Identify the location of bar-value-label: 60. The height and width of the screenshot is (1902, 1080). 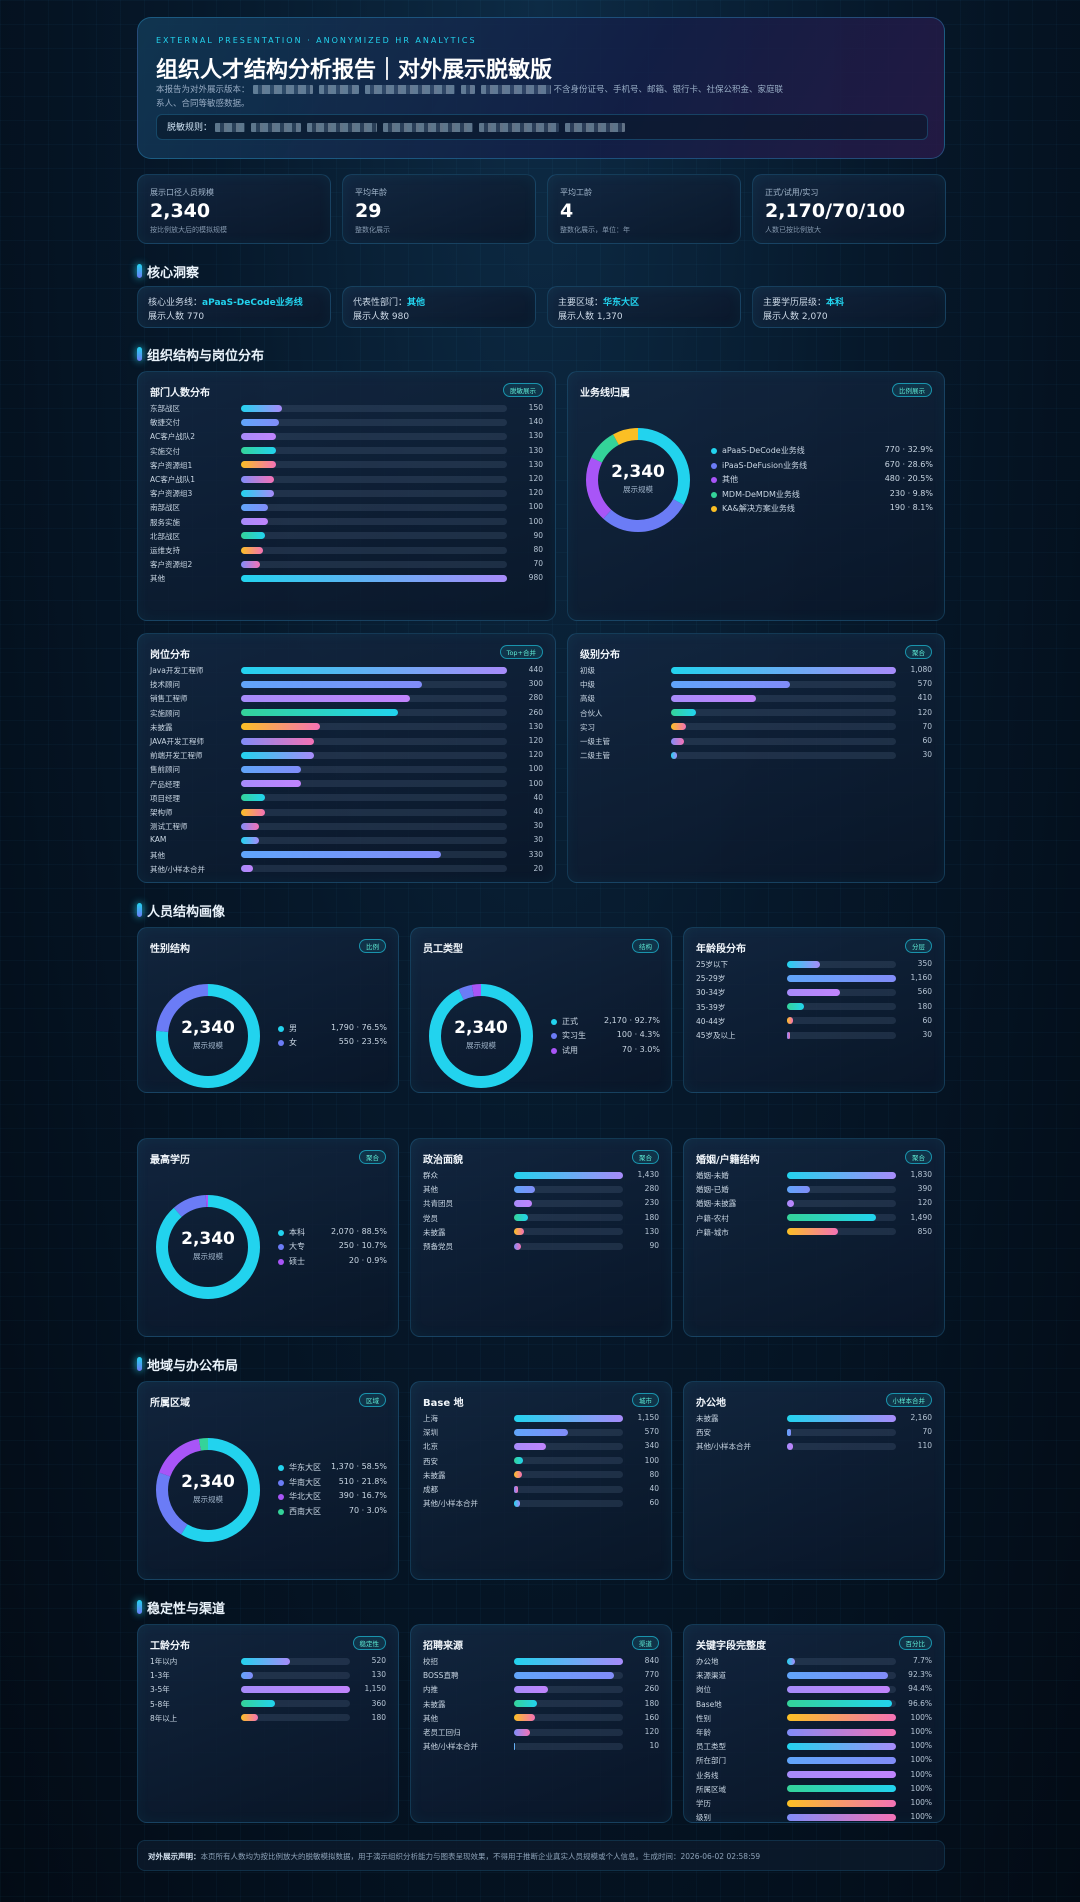
(927, 1020).